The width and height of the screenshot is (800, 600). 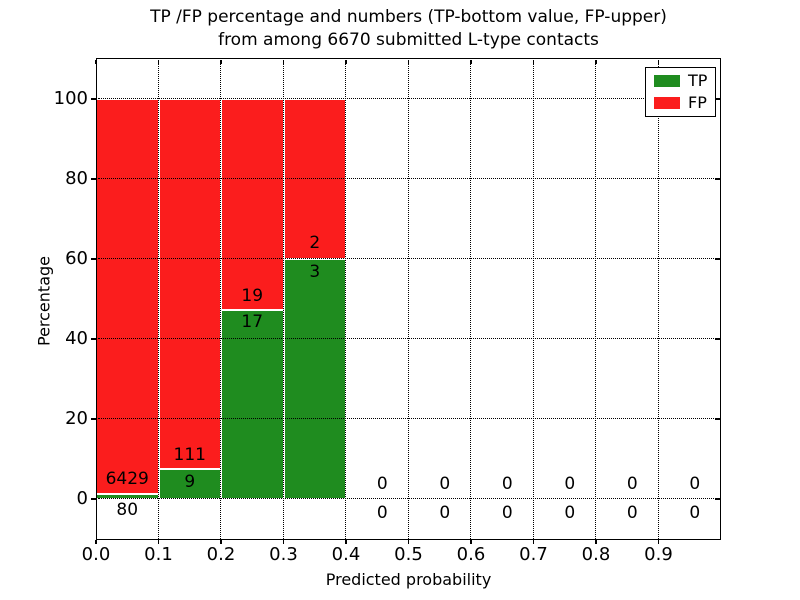 I want to click on x-tick-label-0.4: 0.4, so click(x=346, y=554).